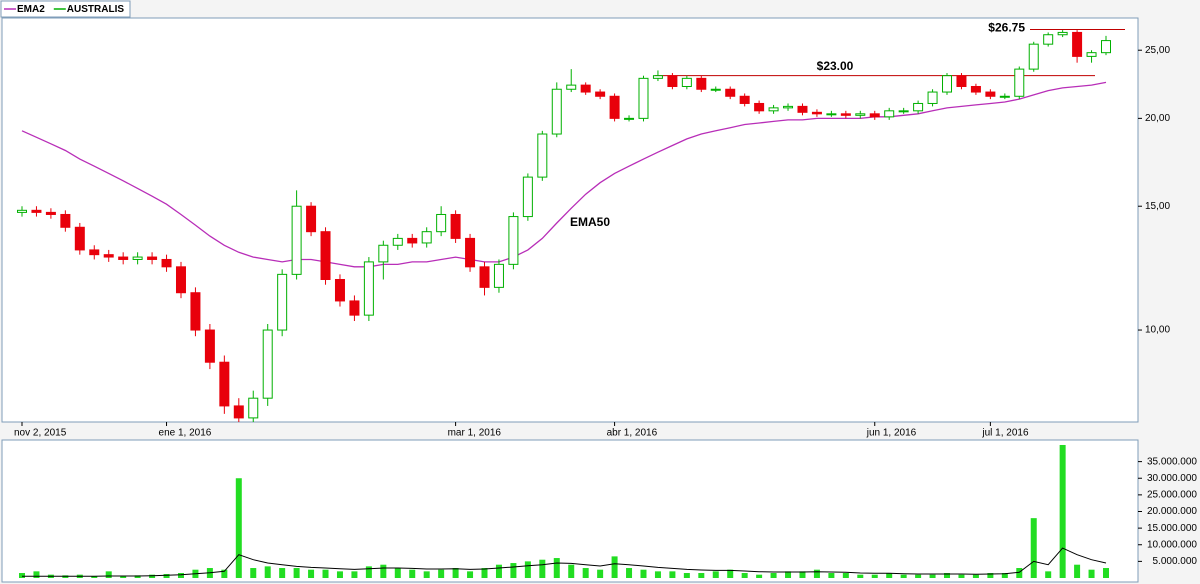 The height and width of the screenshot is (584, 1200). Describe the element at coordinates (1157, 330) in the screenshot. I see `y-tick-label: 10,00` at that location.